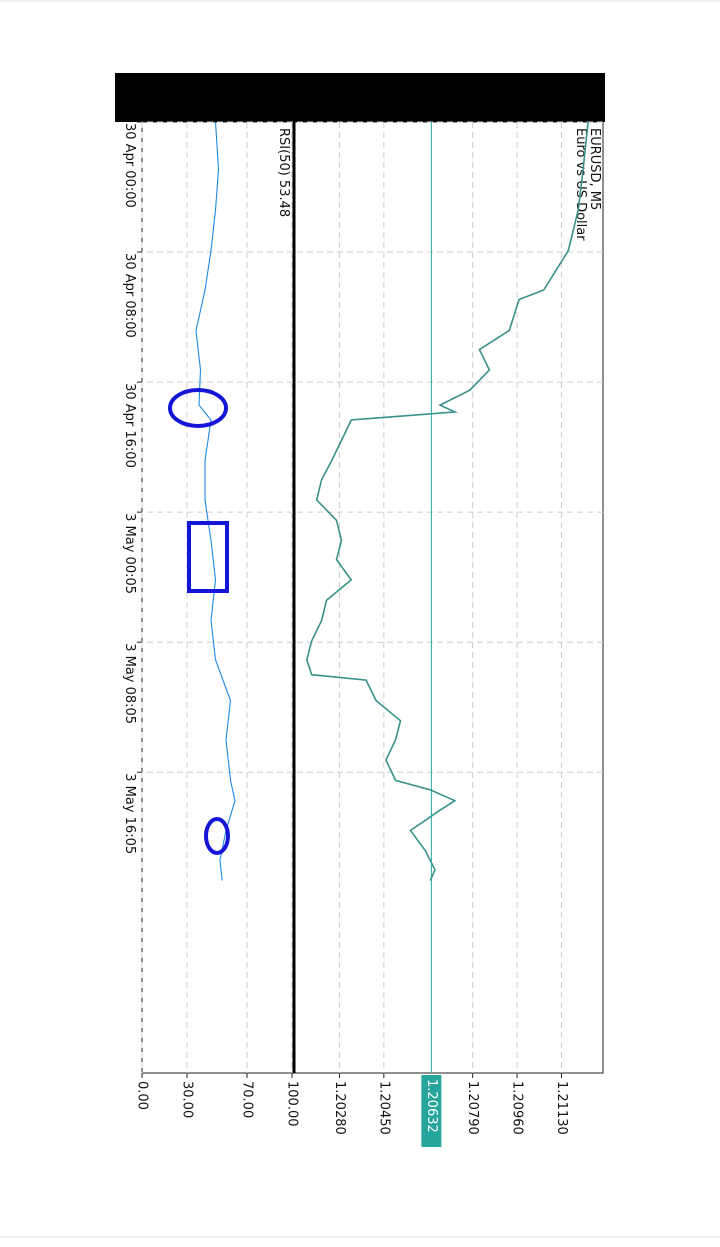  Describe the element at coordinates (129, 813) in the screenshot. I see `x-tick-label: 3 May 16:05` at that location.